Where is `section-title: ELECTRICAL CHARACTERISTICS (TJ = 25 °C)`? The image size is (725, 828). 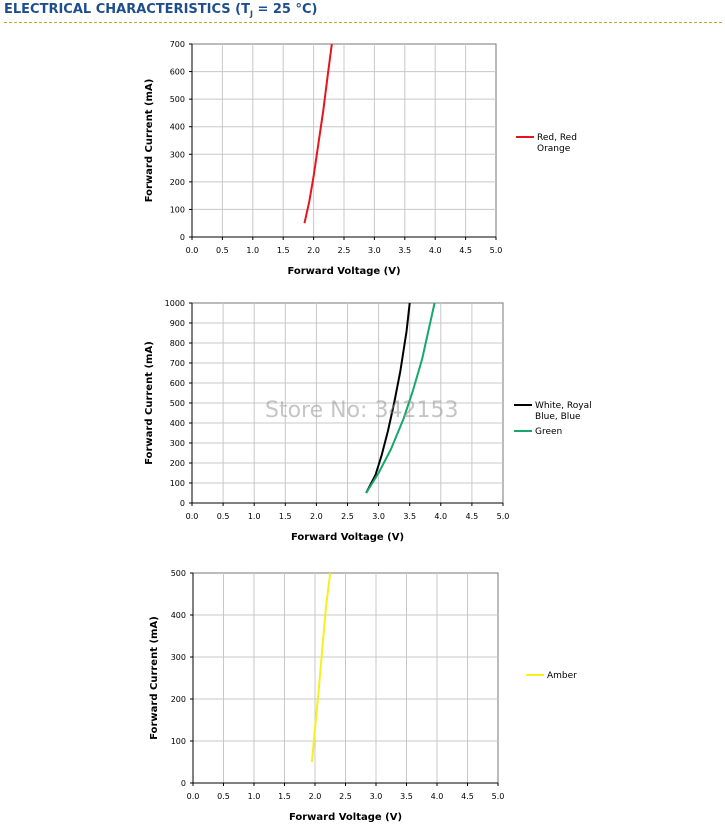 section-title: ELECTRICAL CHARACTERISTICS (TJ = 25 °C) is located at coordinates (160, 10).